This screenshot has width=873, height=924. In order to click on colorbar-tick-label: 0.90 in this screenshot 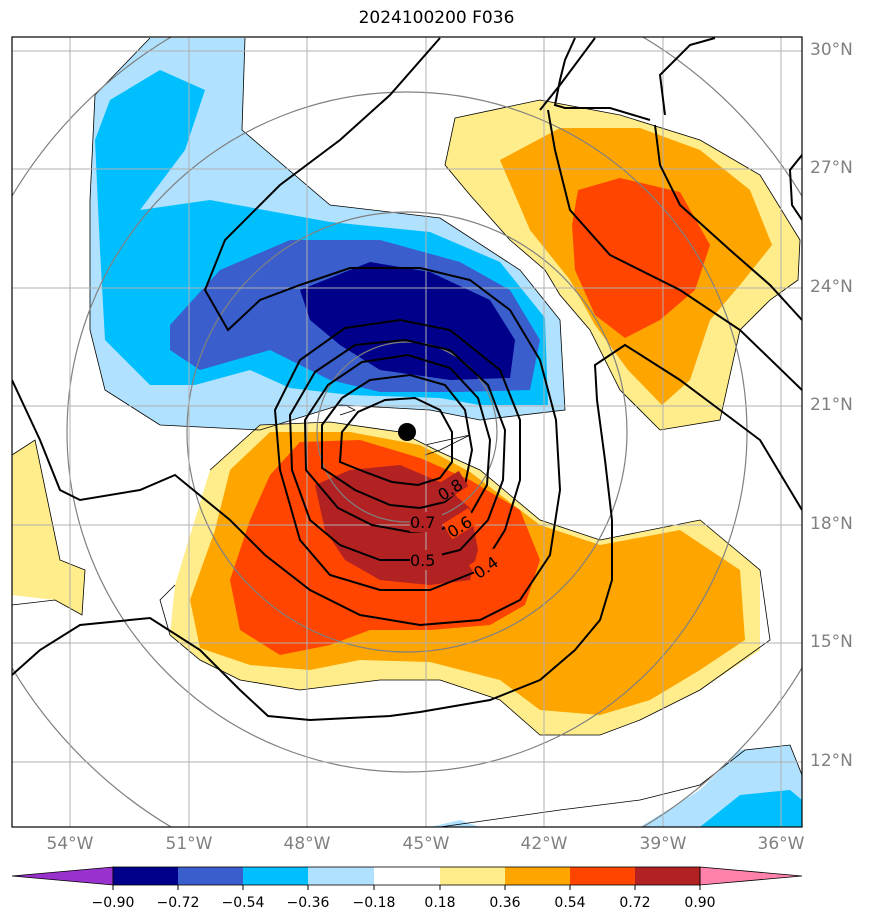, I will do `click(700, 903)`.